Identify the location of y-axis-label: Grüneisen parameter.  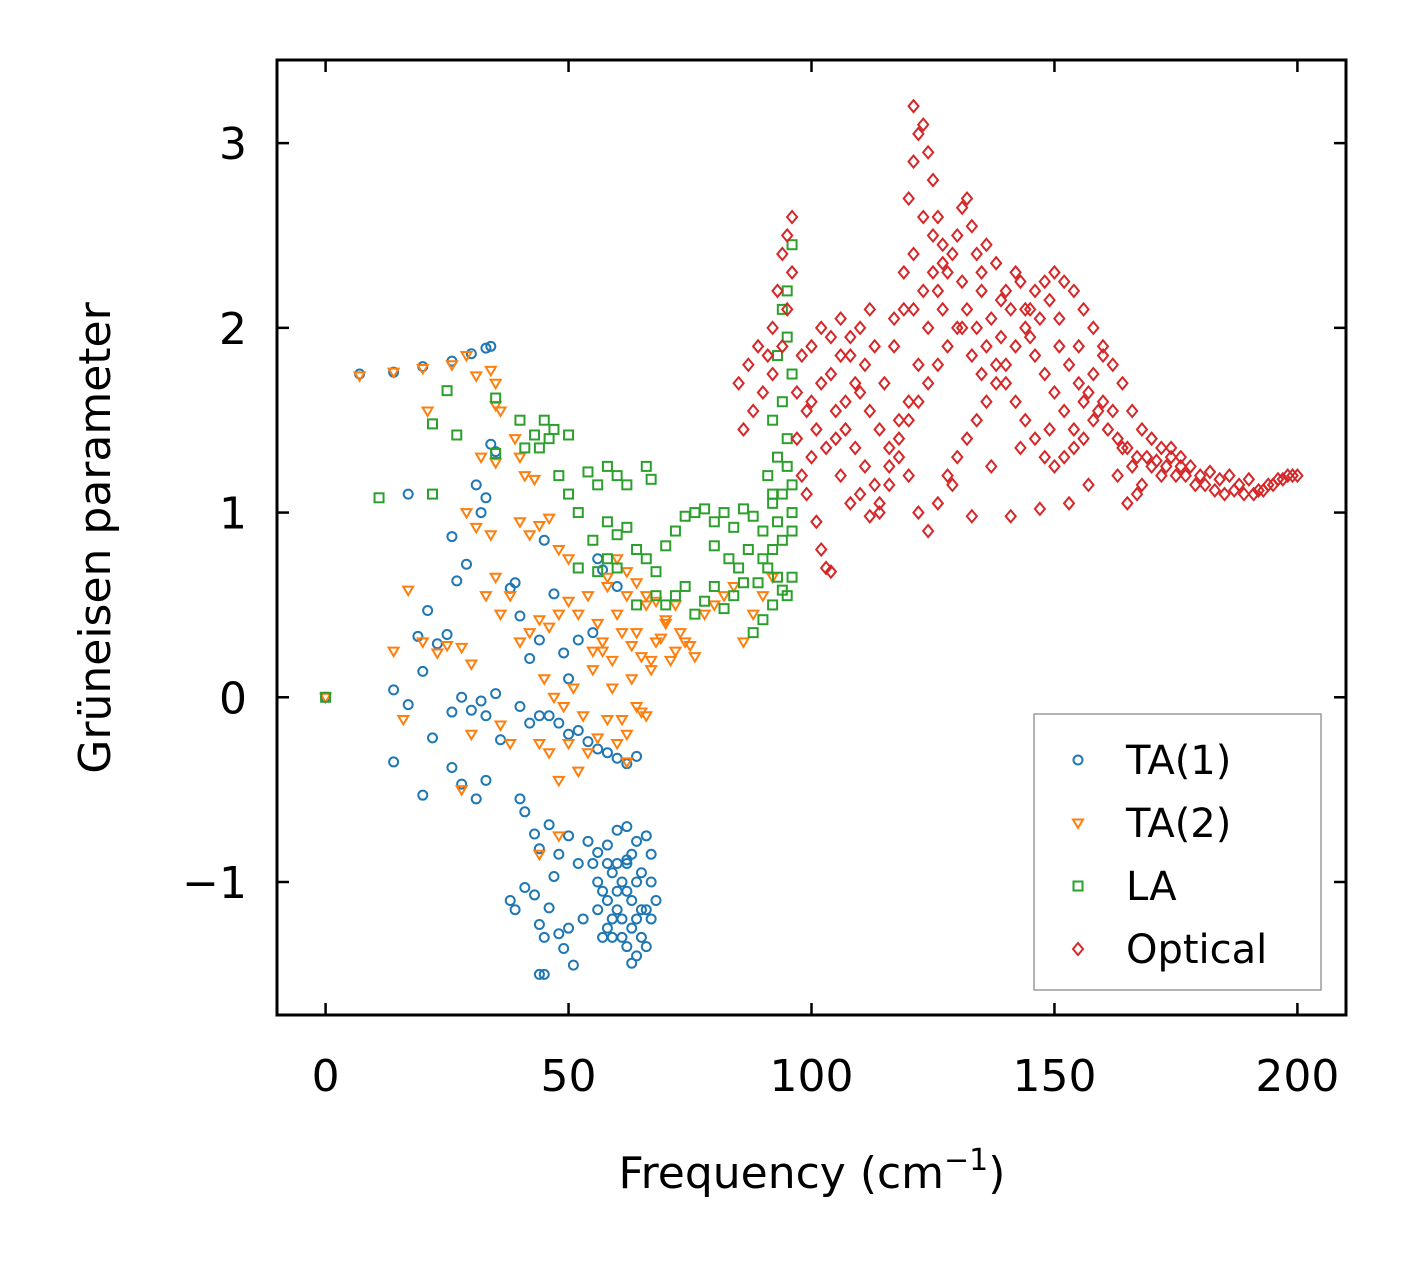
(95, 537).